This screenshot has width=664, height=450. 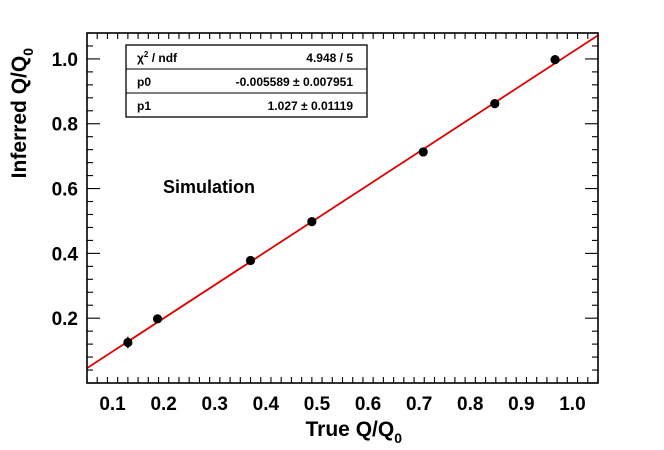 What do you see at coordinates (266, 404) in the screenshot?
I see `x-tick-label: 0.4` at bounding box center [266, 404].